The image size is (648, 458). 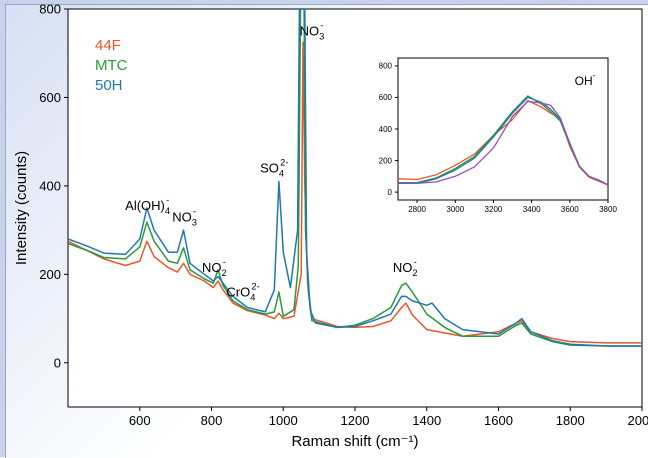 What do you see at coordinates (386, 160) in the screenshot?
I see `inset-y-tick-label: 200` at bounding box center [386, 160].